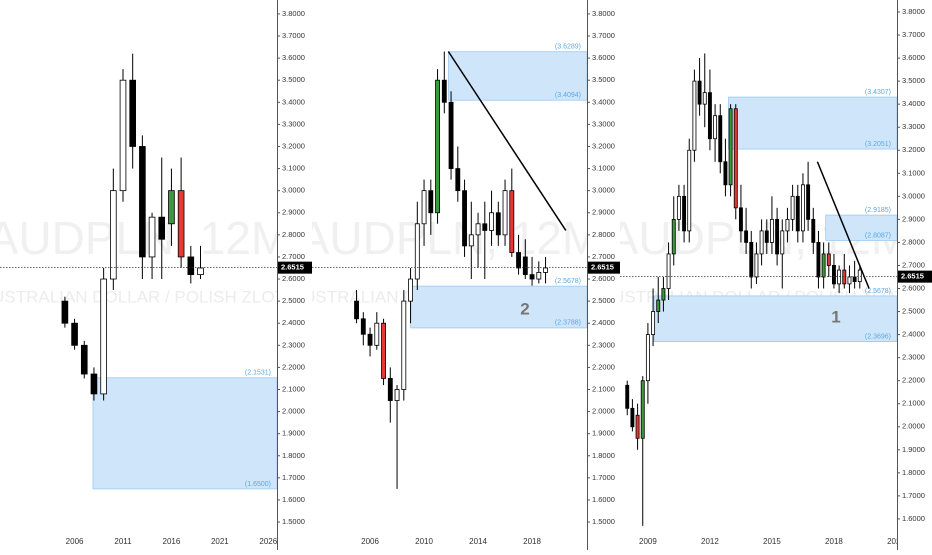 This screenshot has width=932, height=555. I want to click on y-tick-label: 2.9000, so click(293, 212).